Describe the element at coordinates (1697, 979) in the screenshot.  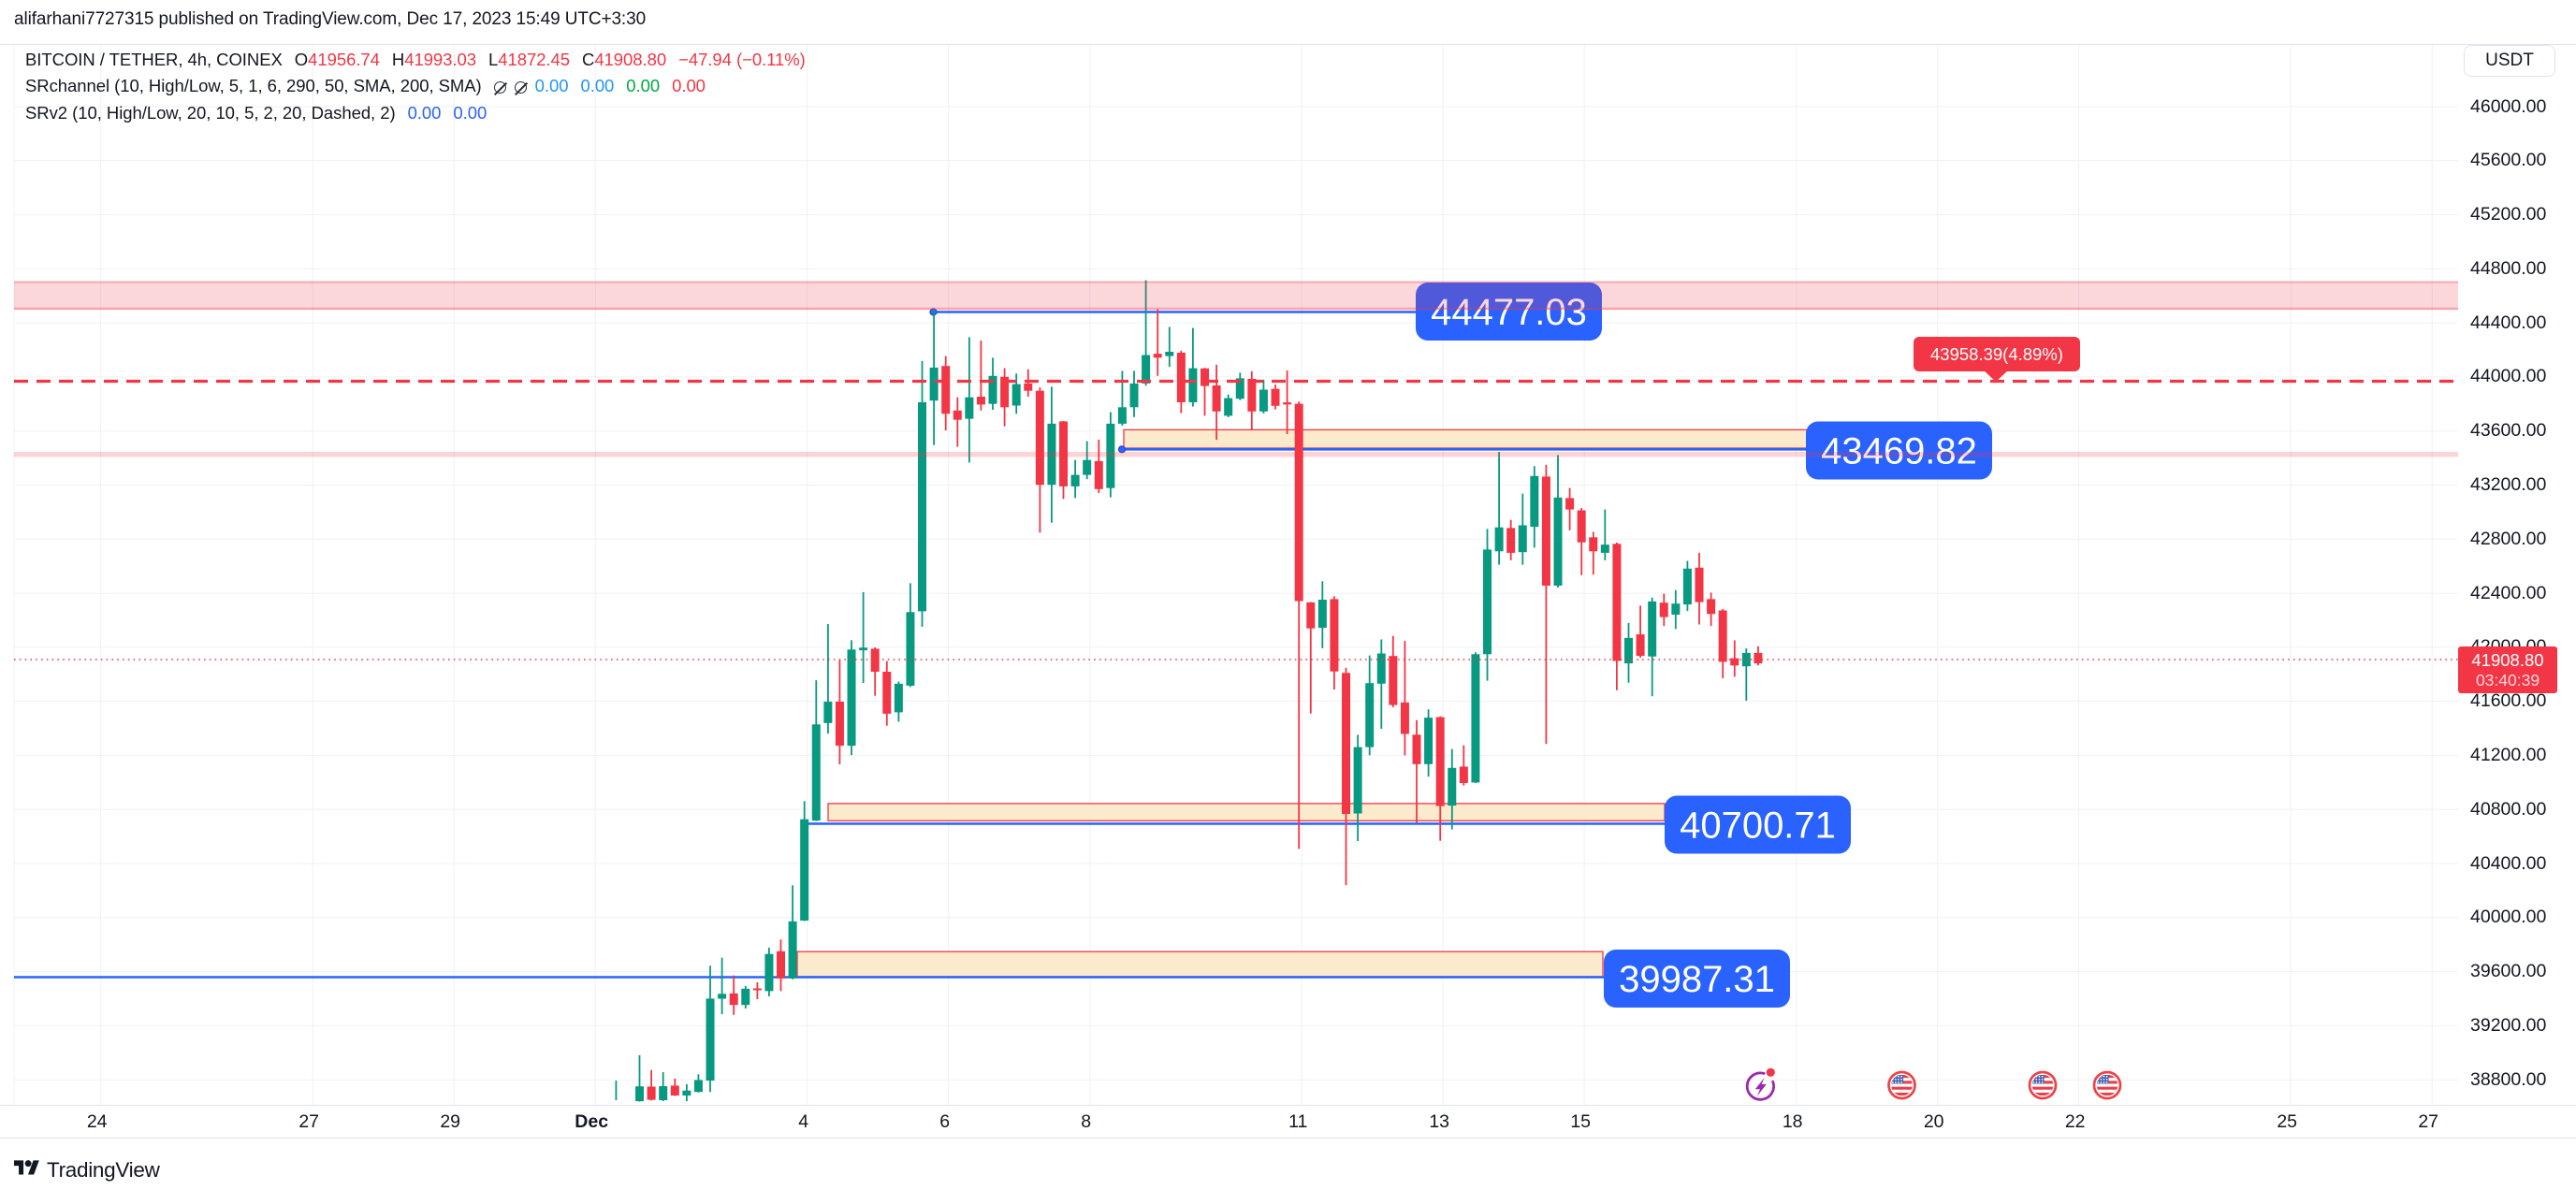
I see `svg-text: 39987.31` at that location.